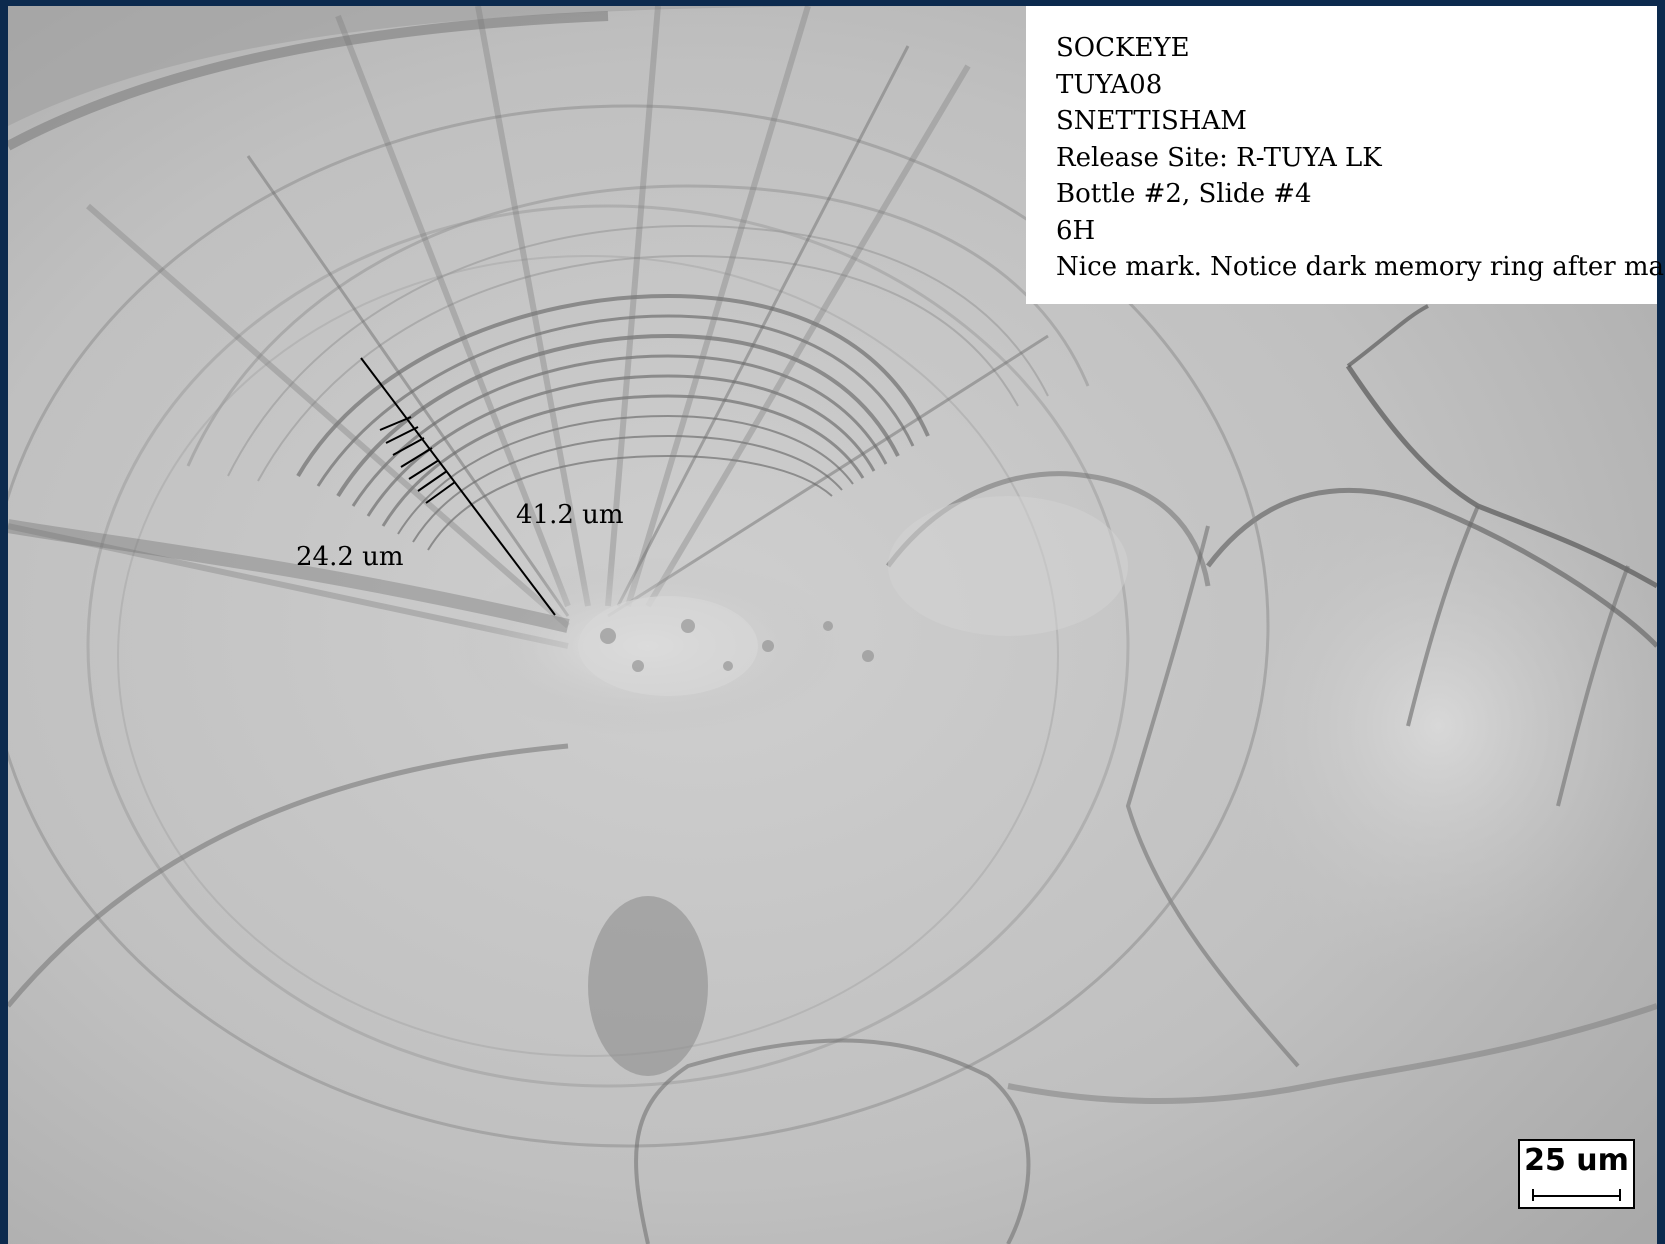 The height and width of the screenshot is (1244, 1665). Describe the element at coordinates (1349, 121) in the screenshot. I see `info-location: SNETTISHAM` at that location.